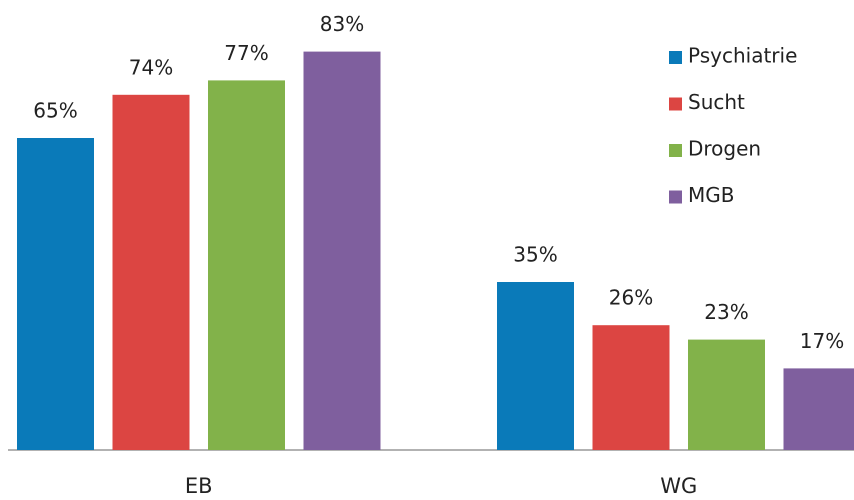  I want to click on x-tick-label: EB, so click(199, 486).